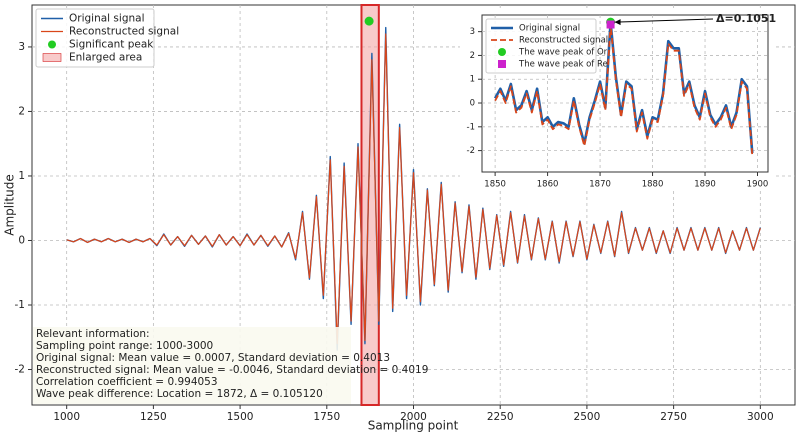  What do you see at coordinates (746, 18) in the screenshot?
I see `annotation-text: Δ=0.1051` at bounding box center [746, 18].